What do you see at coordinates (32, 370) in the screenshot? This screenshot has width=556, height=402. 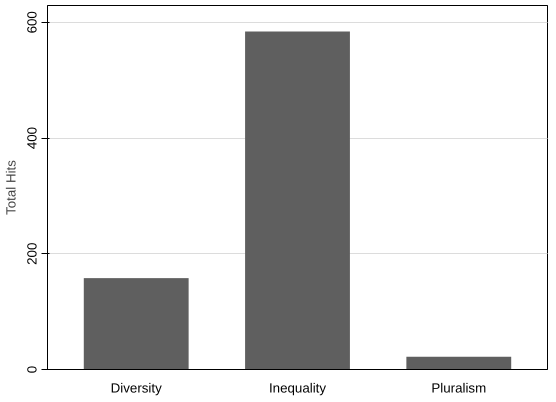 I see `y-tick-label: 0` at bounding box center [32, 370].